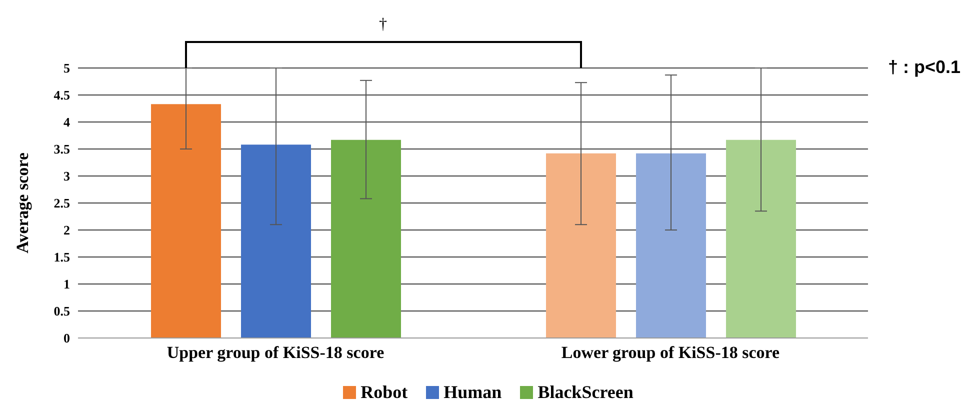 The image size is (976, 414). I want to click on y-tick-label: 4, so click(67, 122).